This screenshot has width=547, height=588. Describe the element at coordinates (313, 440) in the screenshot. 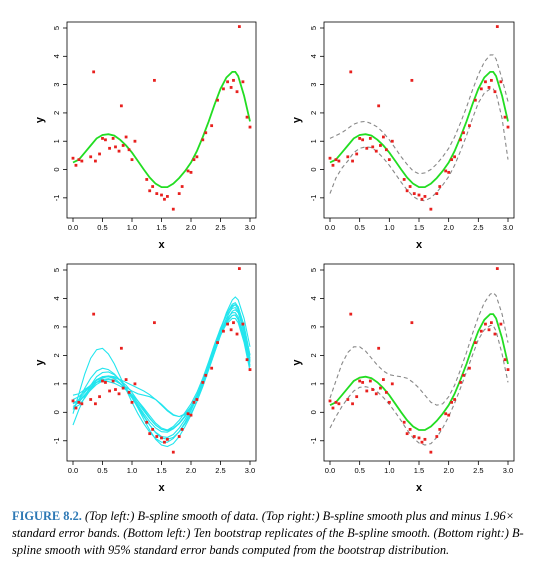

I see `y-tick-label: -1` at that location.